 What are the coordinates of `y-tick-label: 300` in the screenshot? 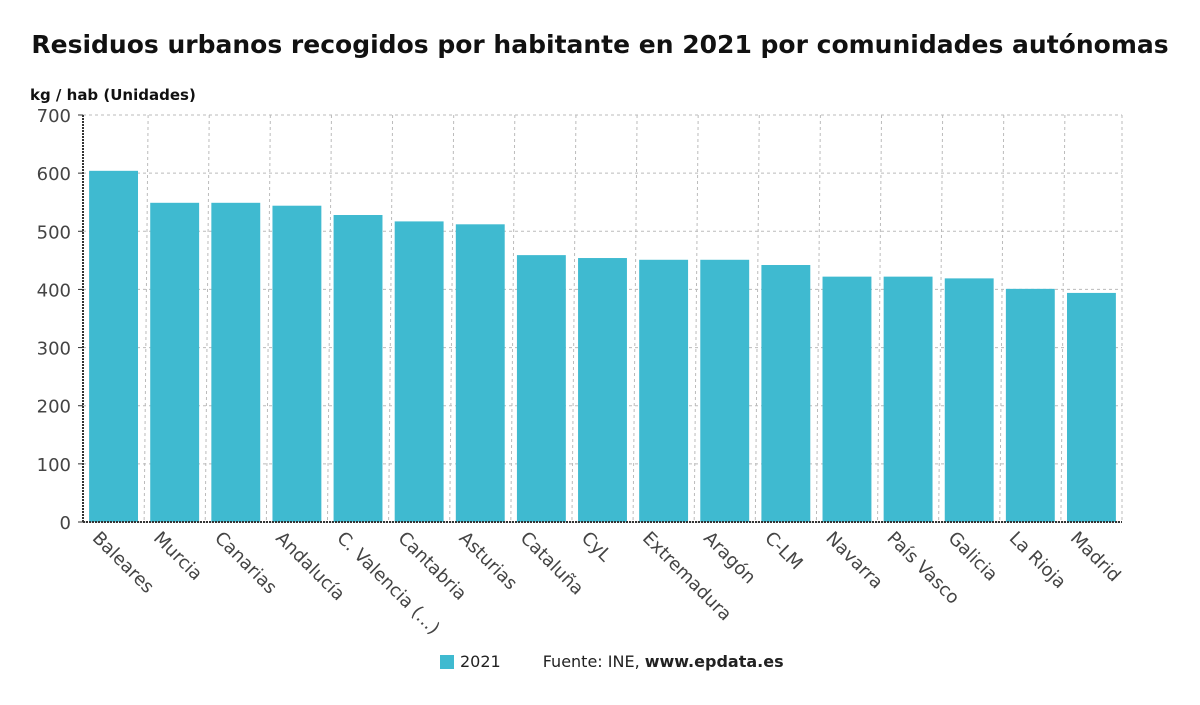 It's located at (54, 349).